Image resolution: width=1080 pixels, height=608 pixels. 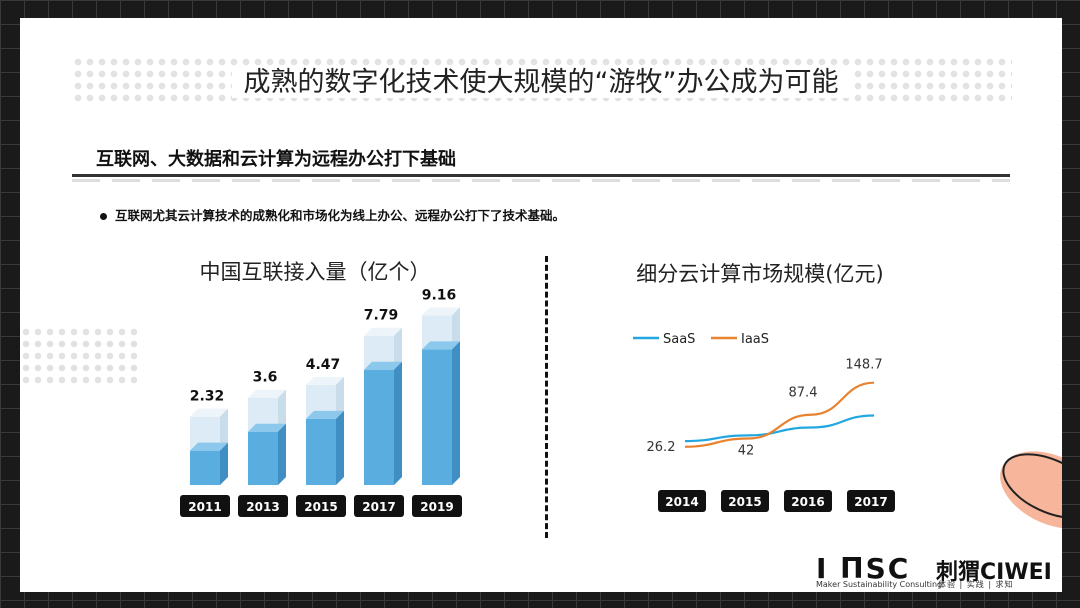 What do you see at coordinates (755, 339) in the screenshot?
I see `legend-label: IaaS` at bounding box center [755, 339].